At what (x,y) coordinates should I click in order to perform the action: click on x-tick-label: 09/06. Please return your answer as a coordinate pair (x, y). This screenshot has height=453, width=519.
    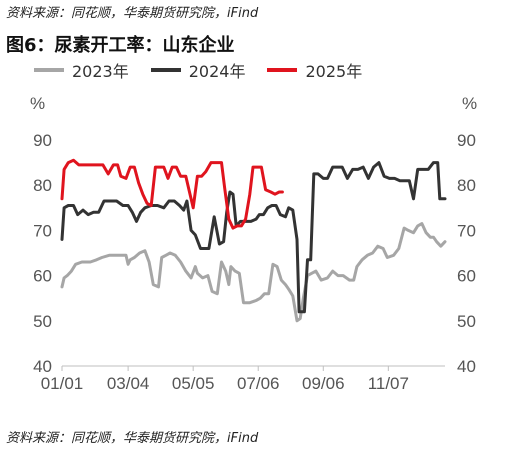
    Looking at the image, I should click on (323, 383).